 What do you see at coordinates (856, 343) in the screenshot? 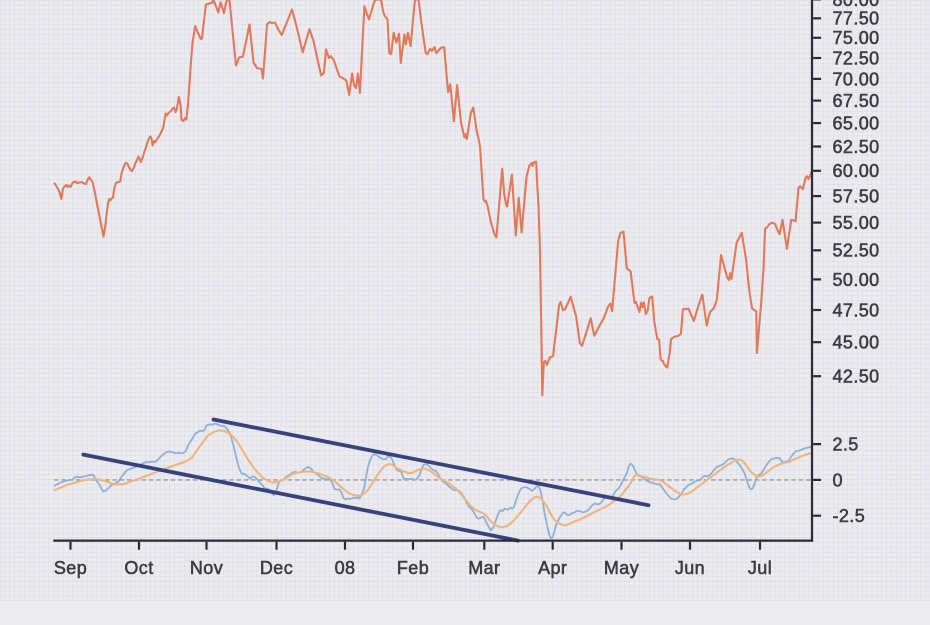
I see `svg-text: 45.00` at bounding box center [856, 343].